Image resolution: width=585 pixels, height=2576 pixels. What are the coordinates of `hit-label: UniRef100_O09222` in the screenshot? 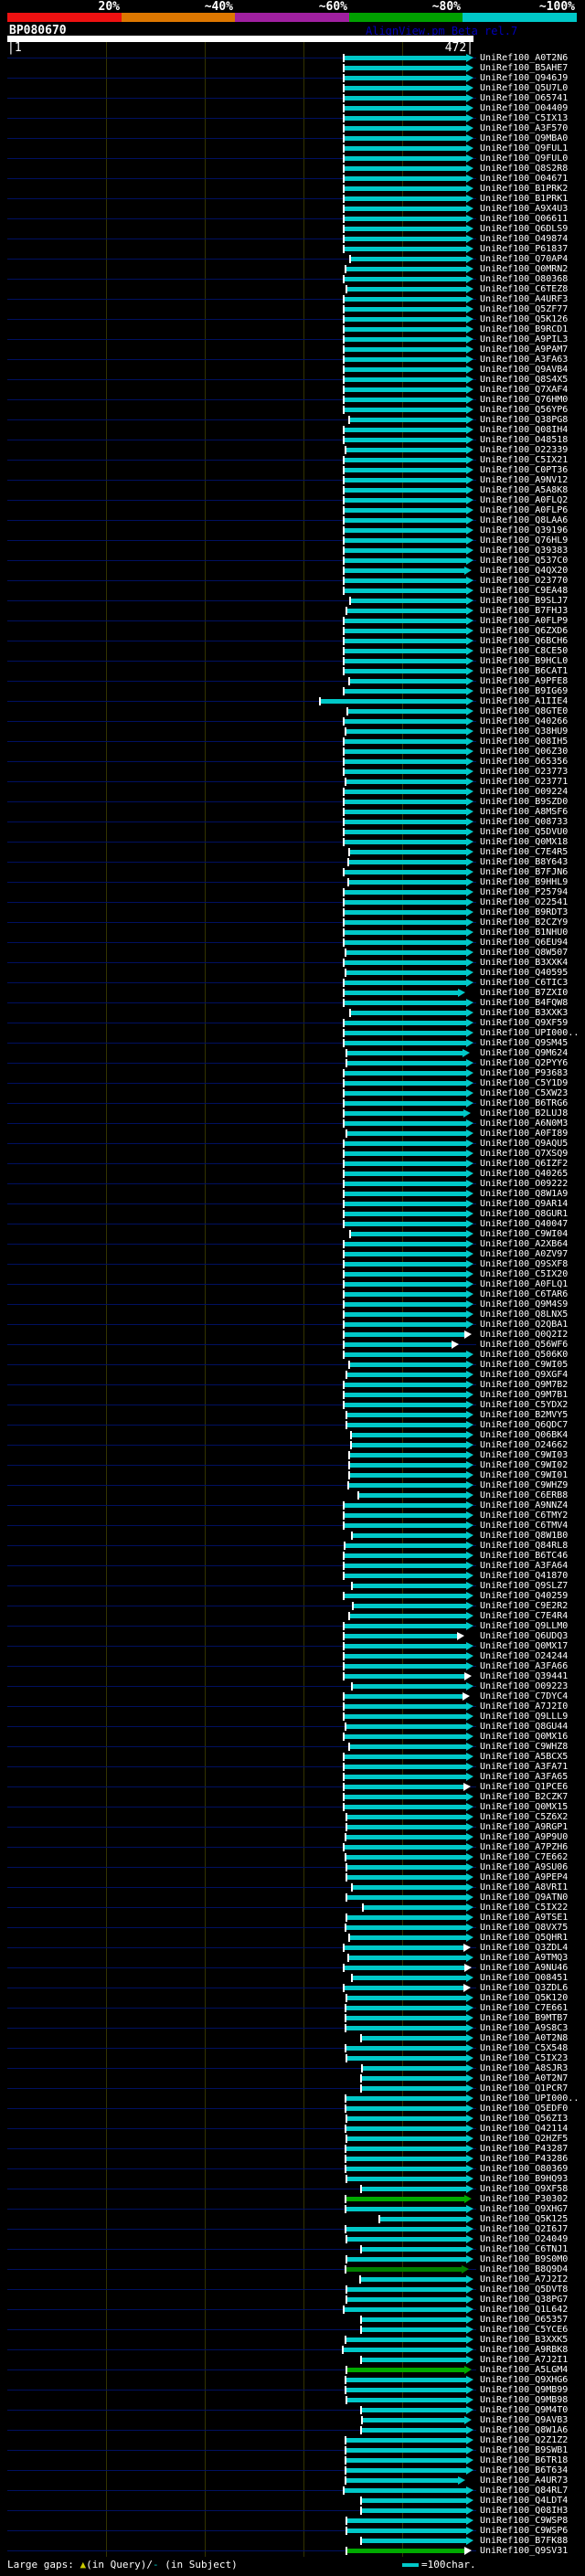 It's located at (524, 1184).